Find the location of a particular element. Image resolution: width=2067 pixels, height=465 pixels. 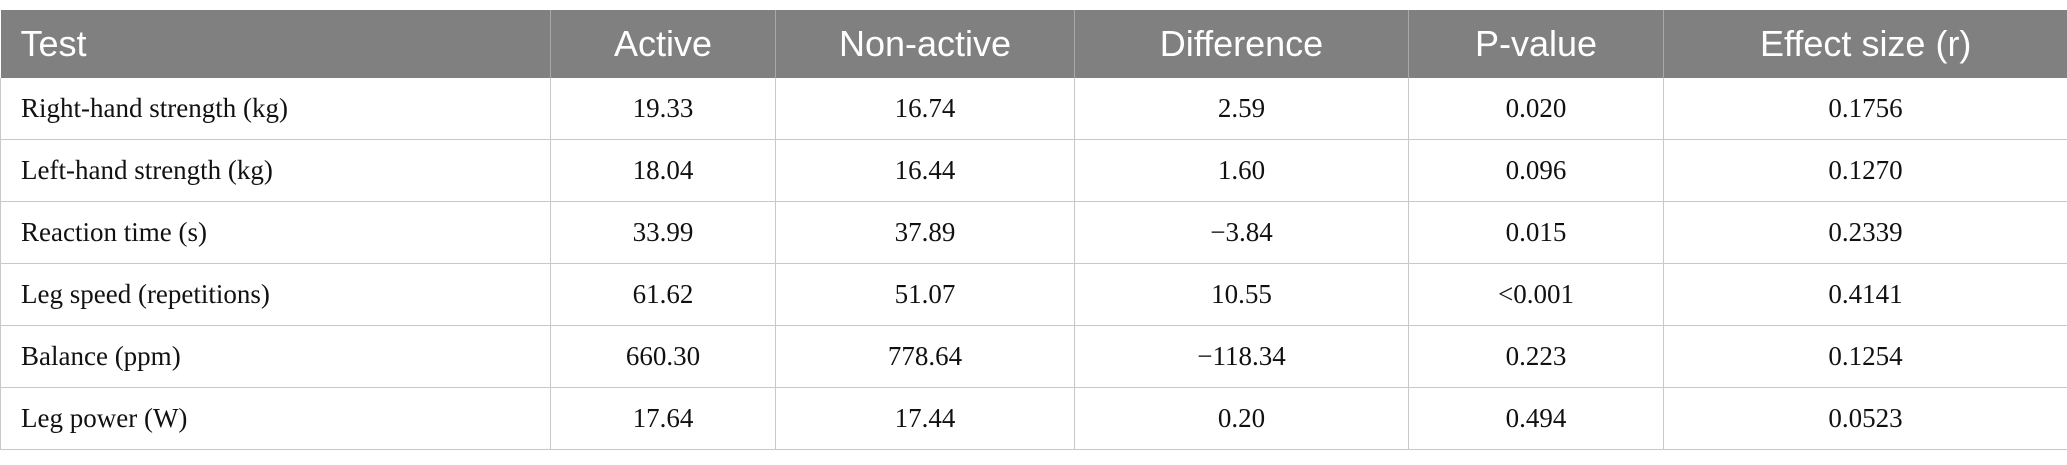

table-cell: <0.001 is located at coordinates (1536, 294).